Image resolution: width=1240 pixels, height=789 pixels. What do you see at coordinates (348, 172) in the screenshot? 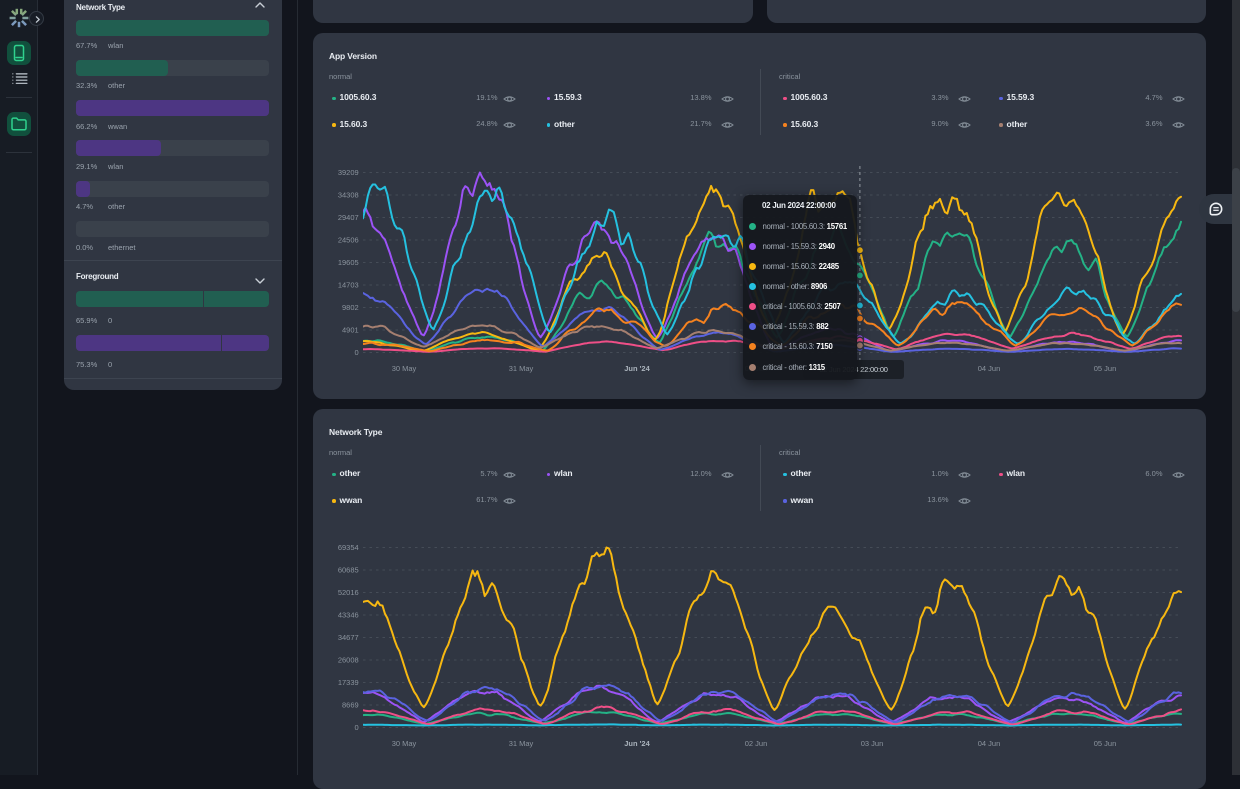
I see `svg-text: 39209` at bounding box center [348, 172].